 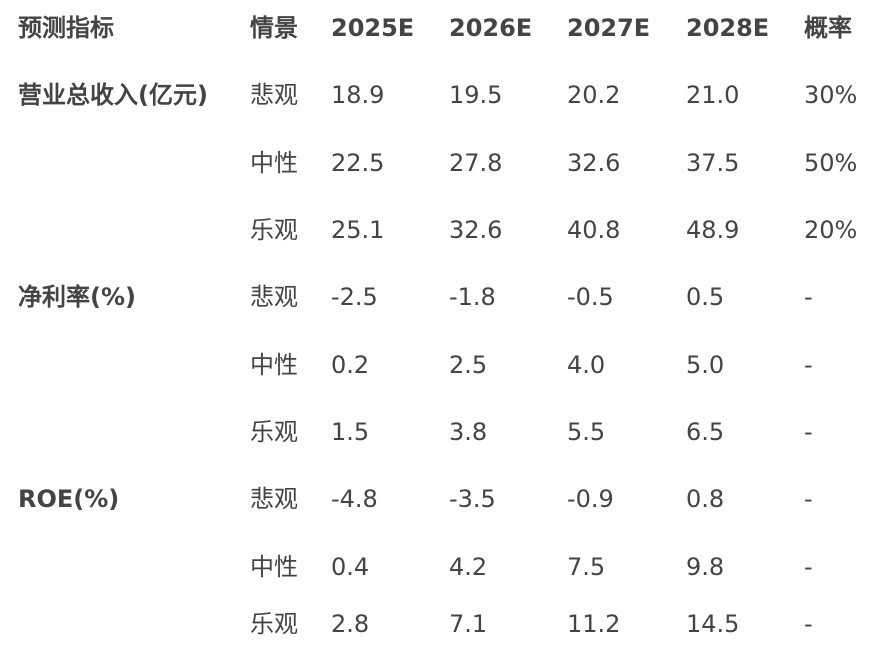 What do you see at coordinates (594, 163) in the screenshot?
I see `value-2027e: 32.6` at bounding box center [594, 163].